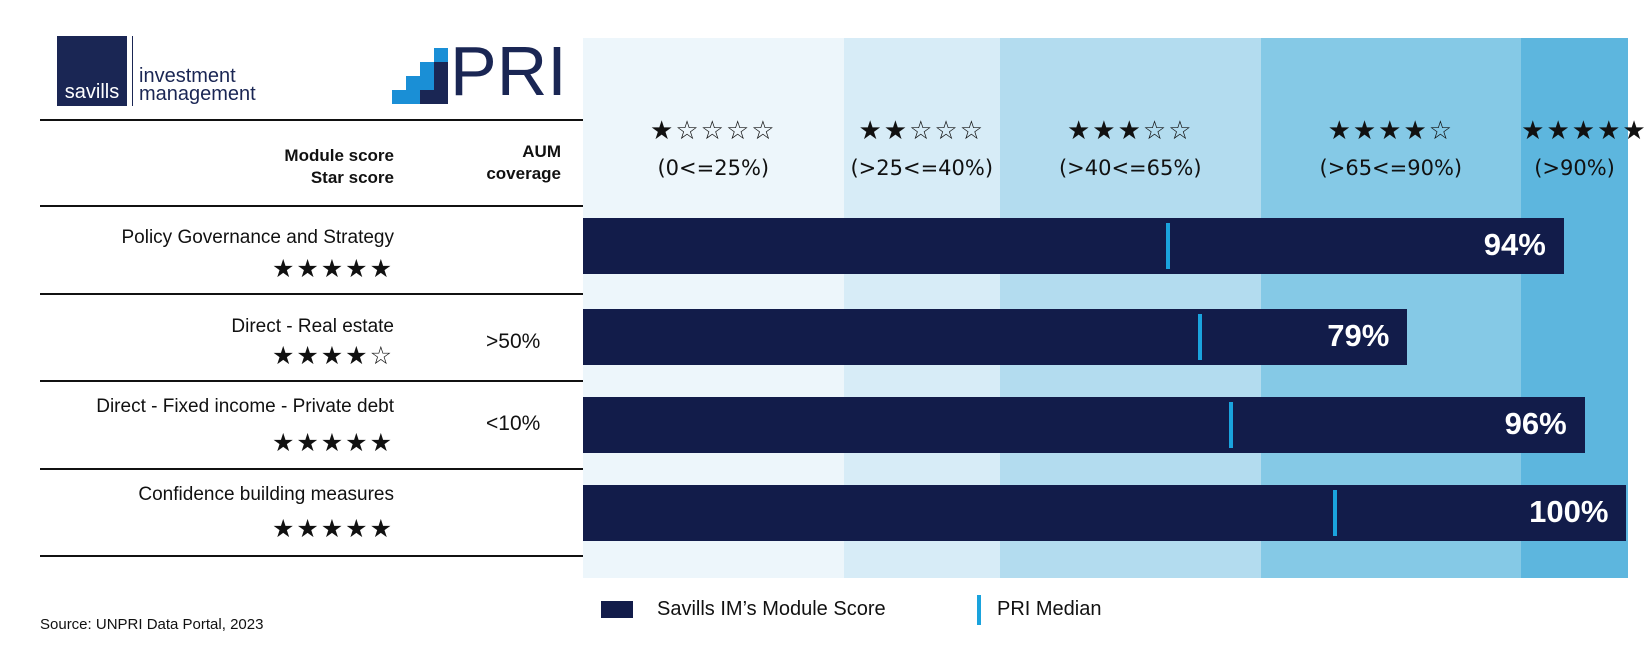 The width and height of the screenshot is (1644, 650). What do you see at coordinates (258, 237) in the screenshot?
I see `row-label: Policy Governance and Strategy` at bounding box center [258, 237].